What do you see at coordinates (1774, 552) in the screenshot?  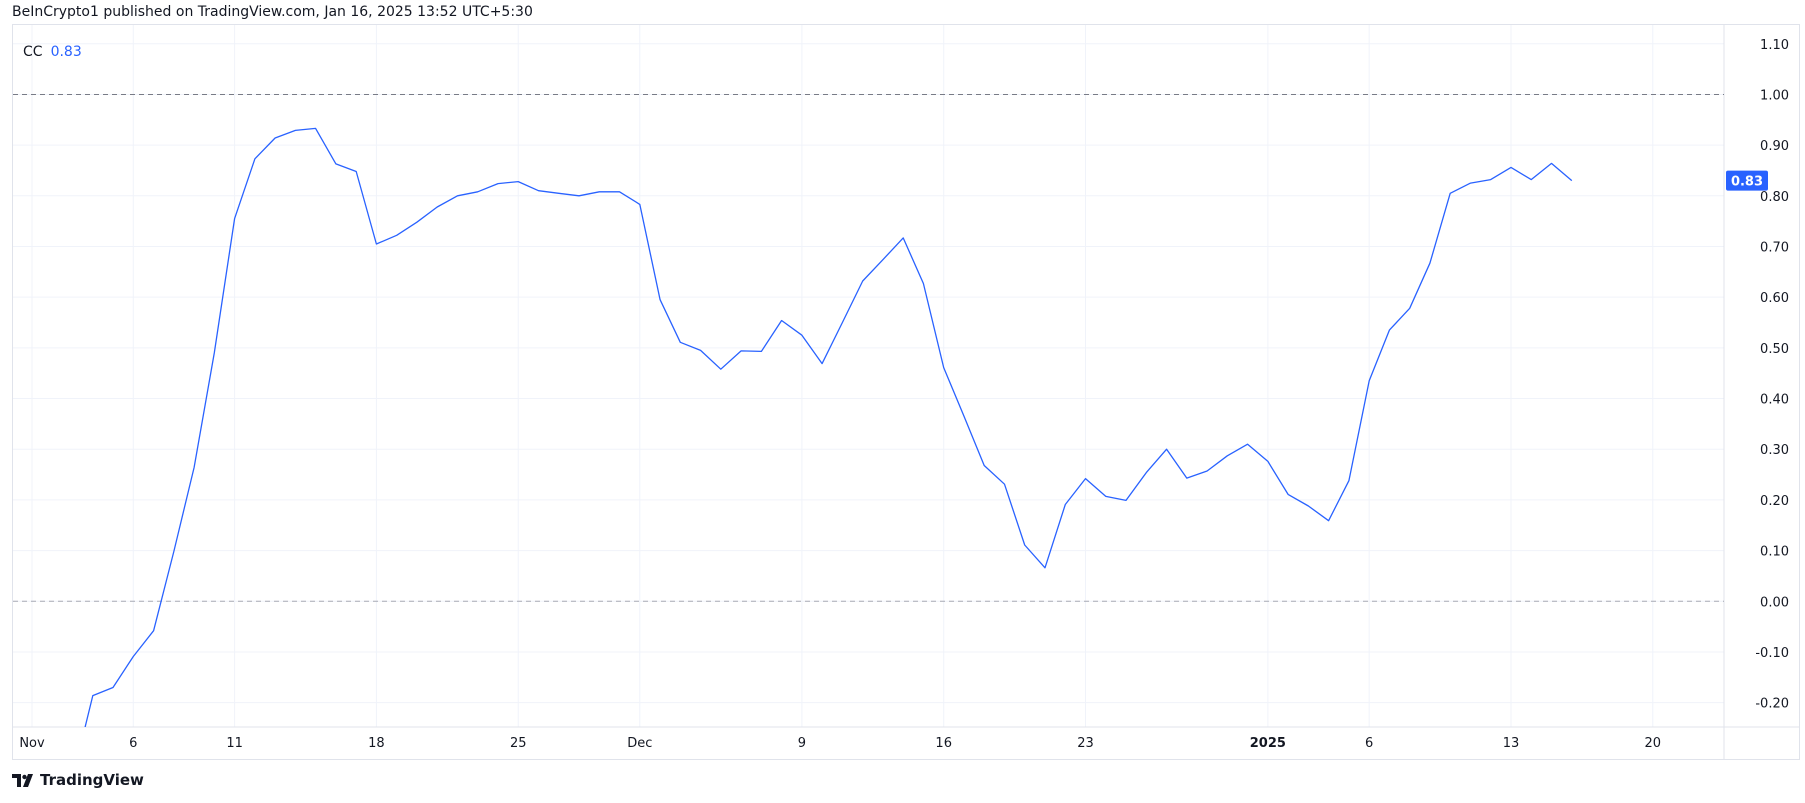 I see `y-tick-label: 0.10` at bounding box center [1774, 552].